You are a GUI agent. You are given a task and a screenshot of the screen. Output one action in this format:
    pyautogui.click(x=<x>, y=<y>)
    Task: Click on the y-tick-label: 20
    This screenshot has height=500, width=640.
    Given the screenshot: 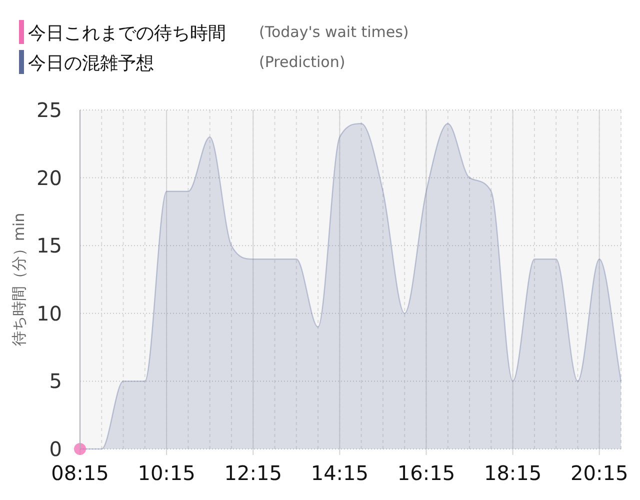 What is the action you would take?
    pyautogui.click(x=49, y=178)
    